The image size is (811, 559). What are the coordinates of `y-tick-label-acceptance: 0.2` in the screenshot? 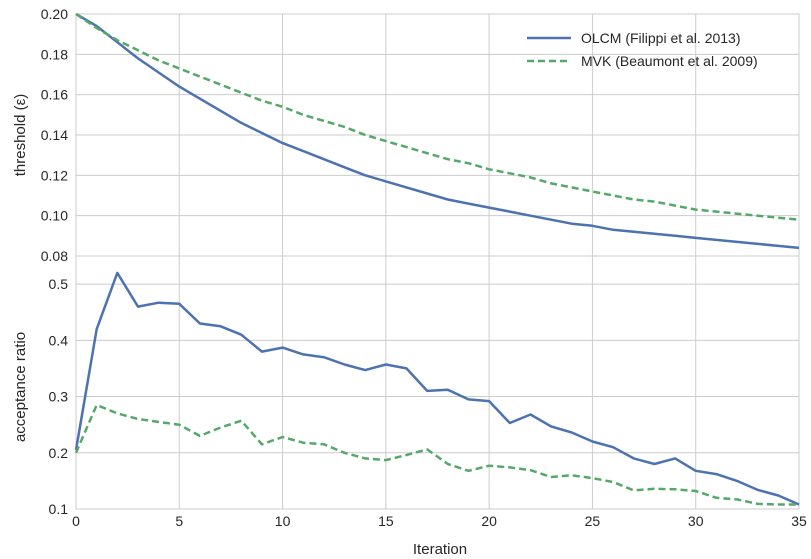 It's located at (59, 453).